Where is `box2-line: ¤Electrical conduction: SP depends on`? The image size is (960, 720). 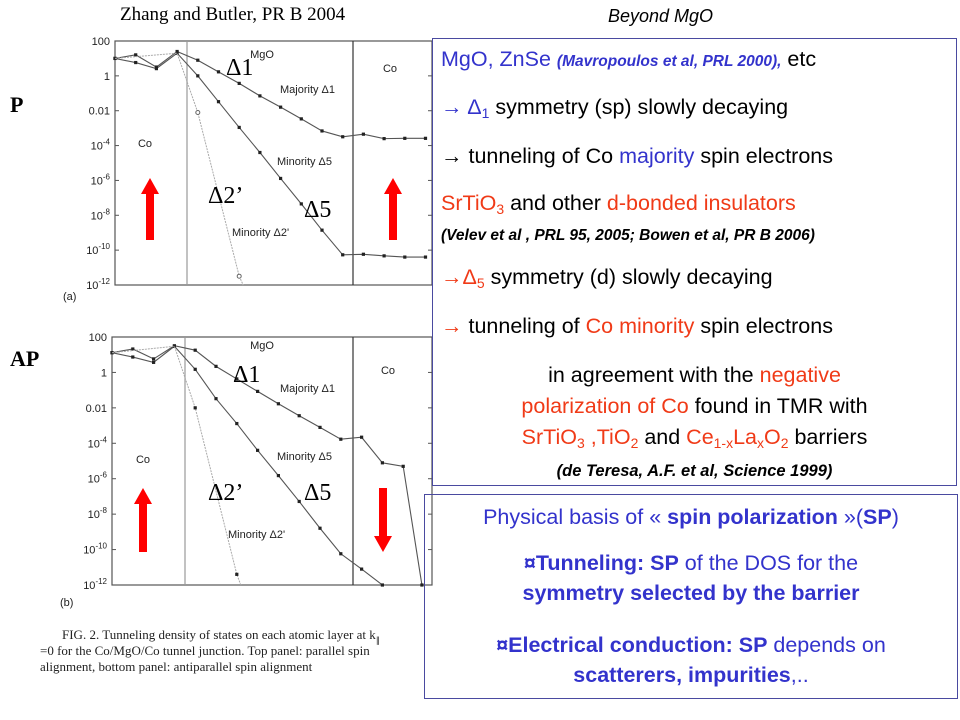
box2-line: ¤Electrical conduction: SP depends on is located at coordinates (691, 645).